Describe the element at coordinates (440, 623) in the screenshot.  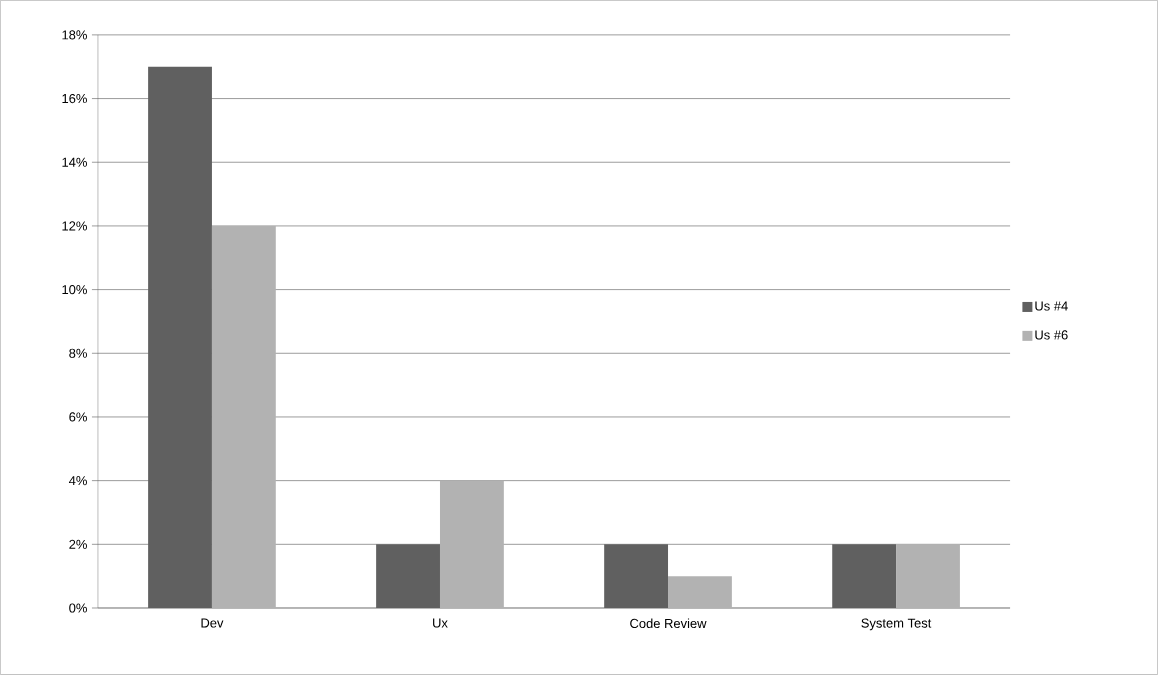
I see `x-tick-label: Ux` at that location.